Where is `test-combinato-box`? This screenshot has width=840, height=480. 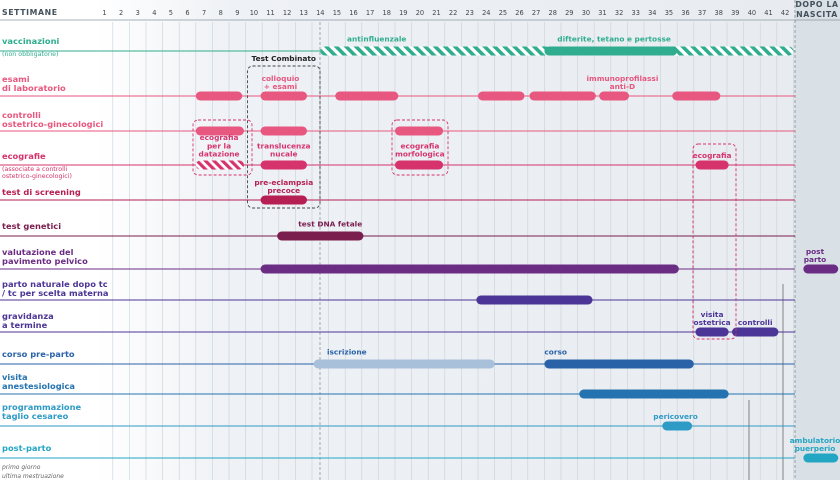
test-combinato-box is located at coordinates (284, 137).